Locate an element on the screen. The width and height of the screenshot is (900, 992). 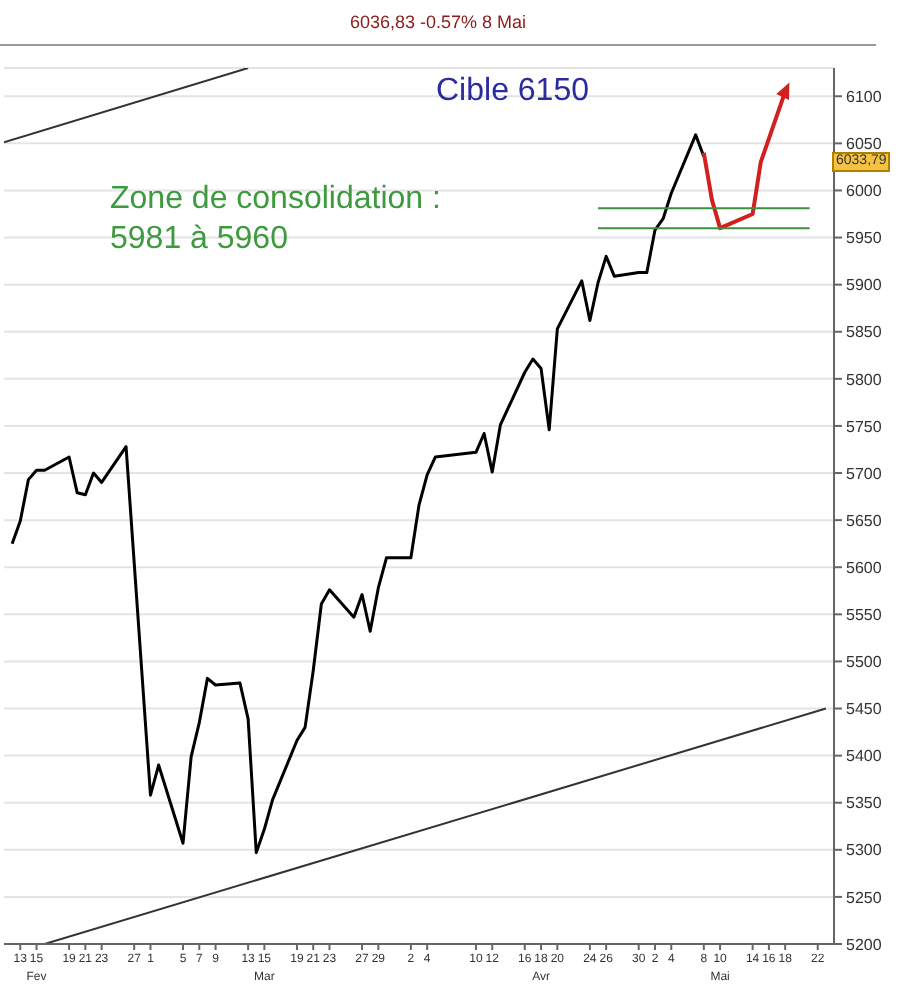
y-tick-label: 6100 is located at coordinates (864, 96).